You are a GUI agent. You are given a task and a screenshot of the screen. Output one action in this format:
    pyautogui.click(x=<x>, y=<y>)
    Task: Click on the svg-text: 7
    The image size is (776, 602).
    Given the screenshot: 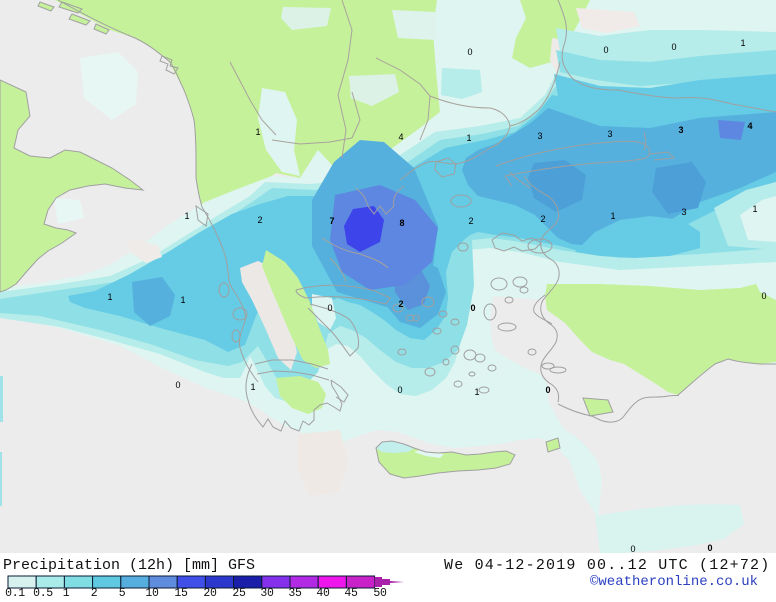 What is the action you would take?
    pyautogui.click(x=331, y=221)
    